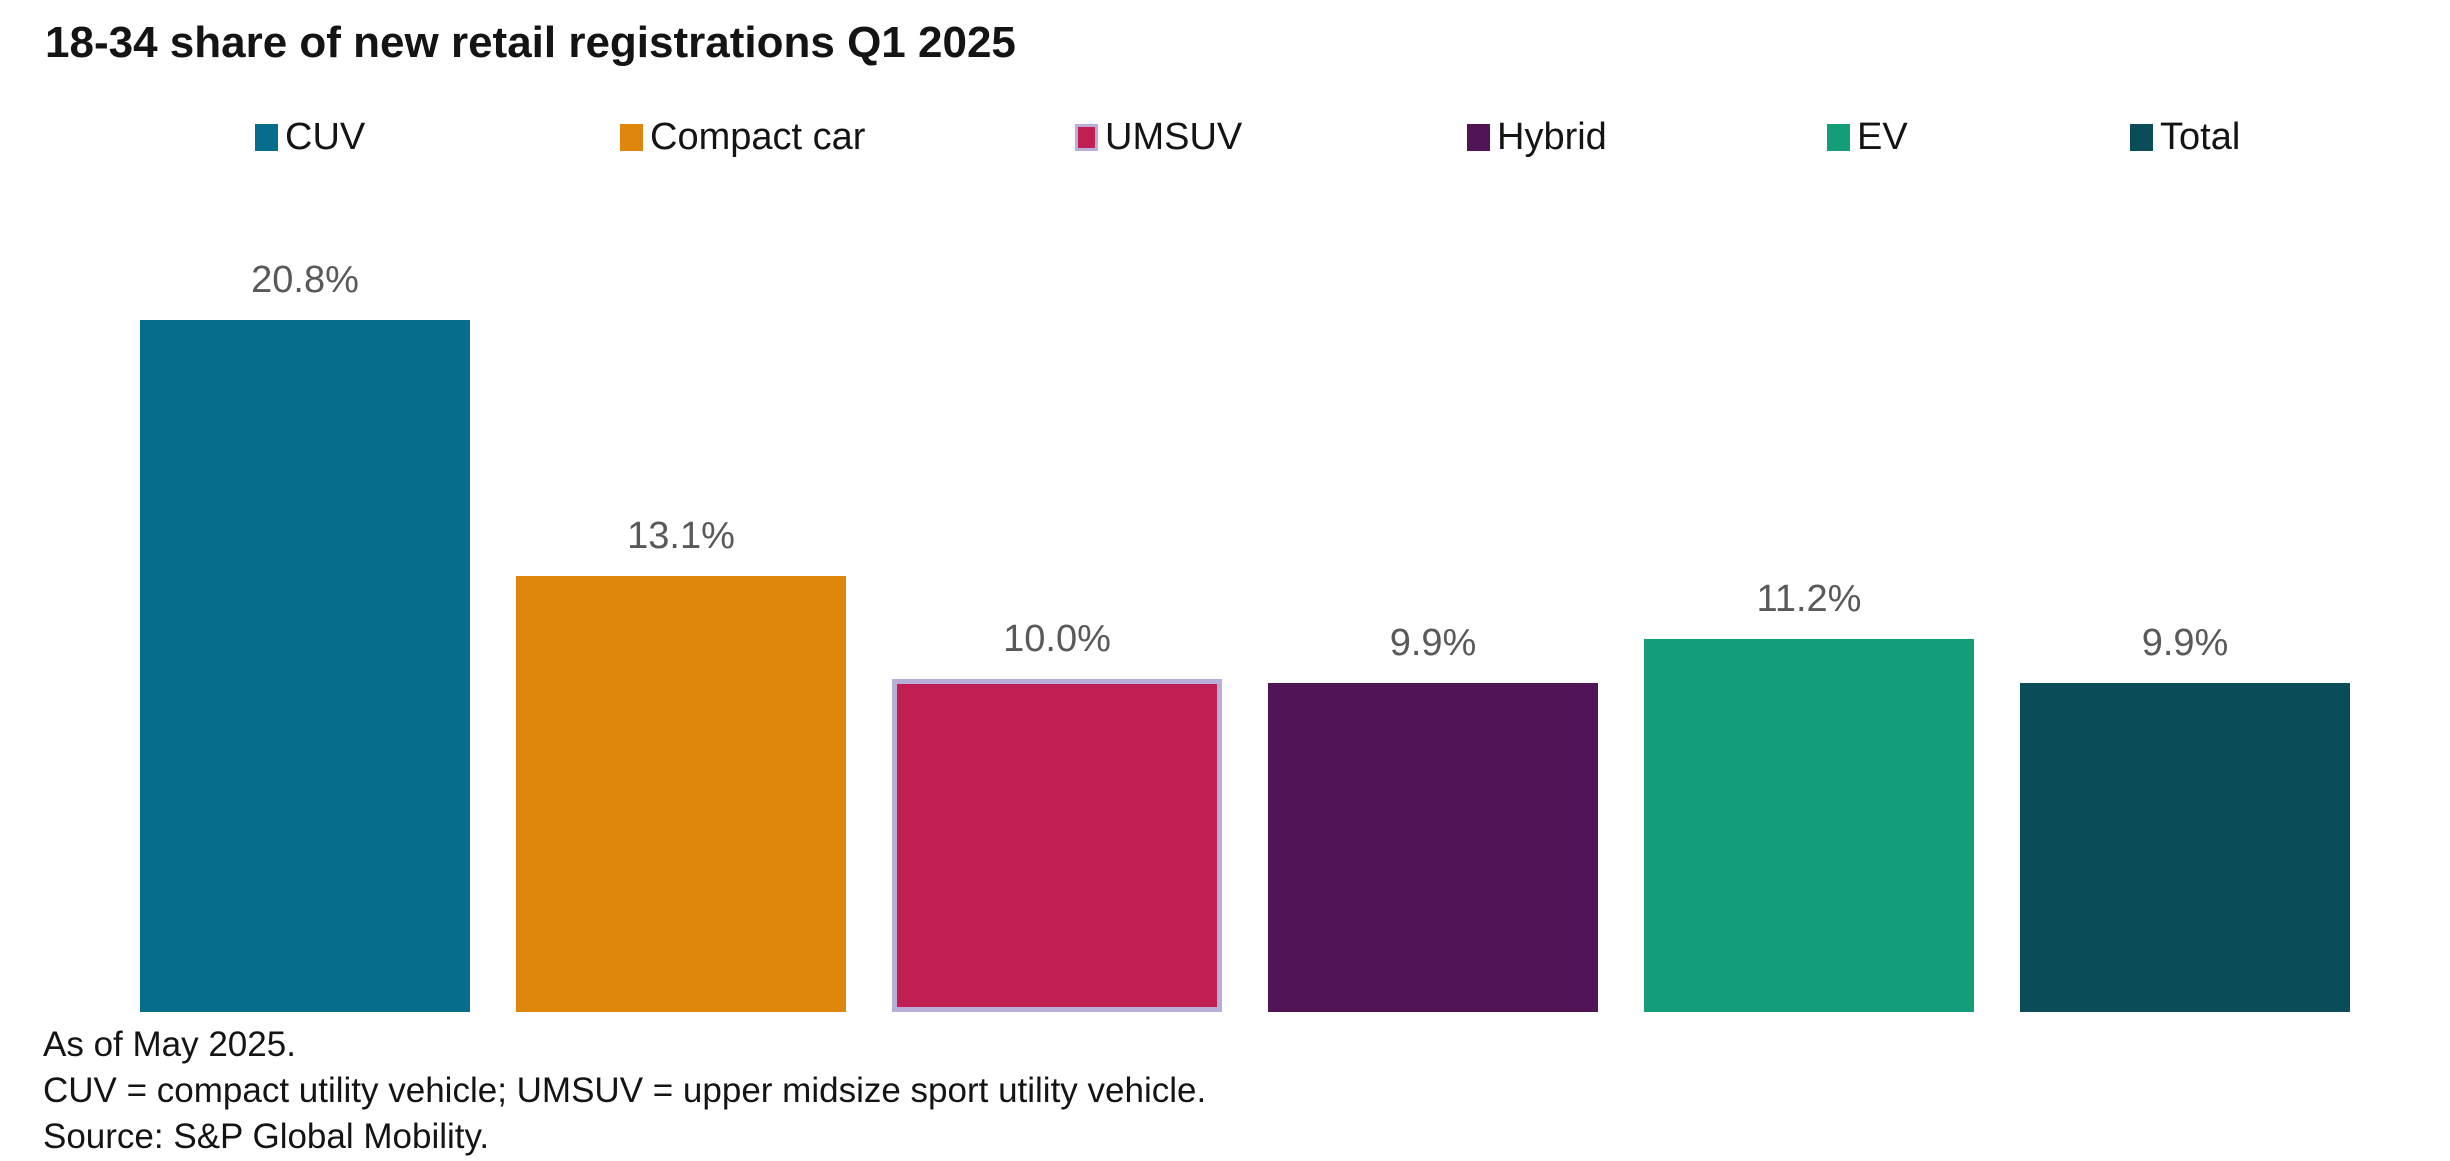 The height and width of the screenshot is (1161, 2450). I want to click on legend-swatch-icon-hybrid, so click(1478, 137).